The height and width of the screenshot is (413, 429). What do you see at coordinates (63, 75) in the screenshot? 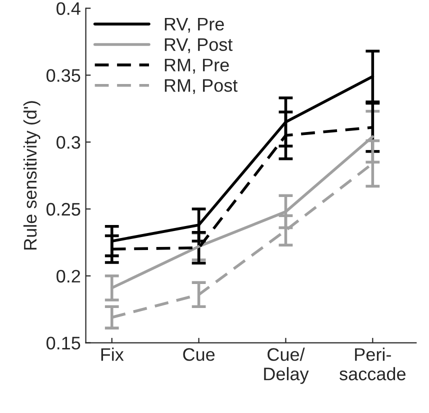
I see `y-tick-label: 0.35` at bounding box center [63, 75].